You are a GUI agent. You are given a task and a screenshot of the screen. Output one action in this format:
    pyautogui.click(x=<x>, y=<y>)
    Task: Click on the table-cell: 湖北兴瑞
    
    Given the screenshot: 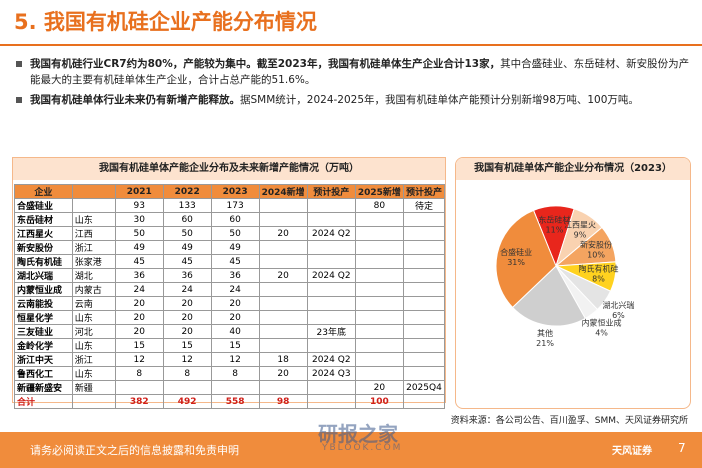 What is the action you would take?
    pyautogui.click(x=43, y=275)
    